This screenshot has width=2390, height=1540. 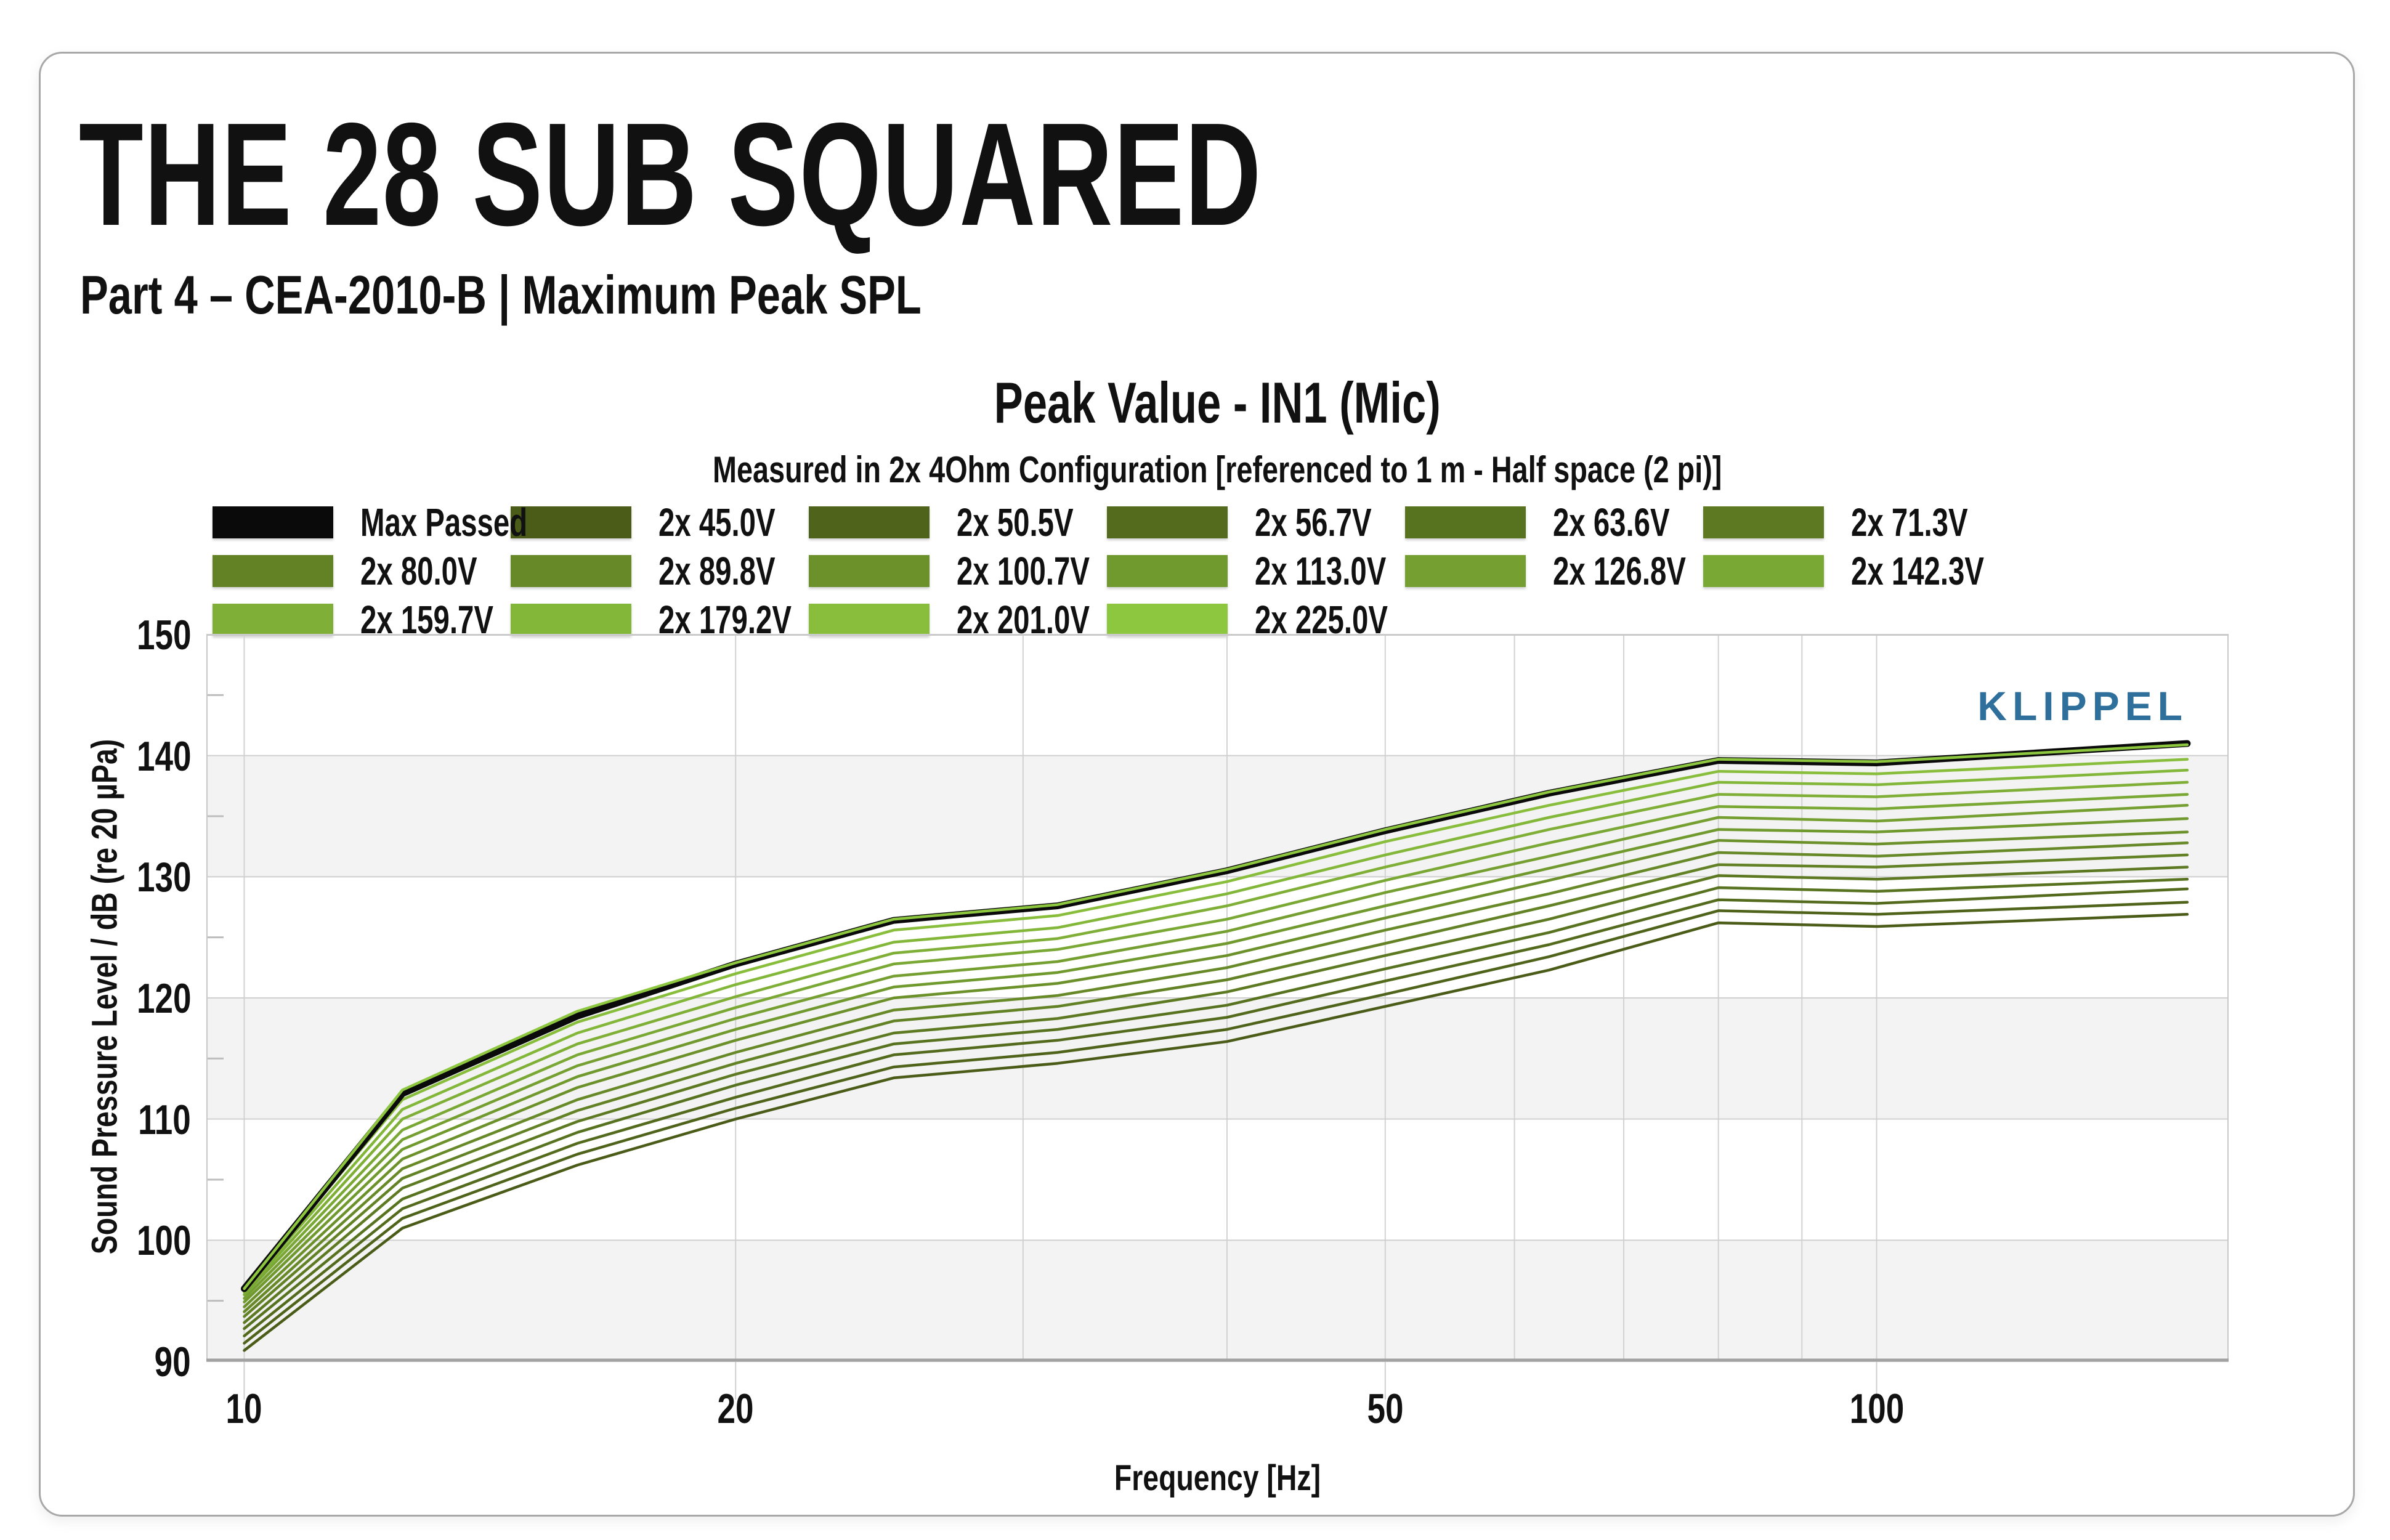 I want to click on y-tick-label: 120, so click(x=163, y=998).